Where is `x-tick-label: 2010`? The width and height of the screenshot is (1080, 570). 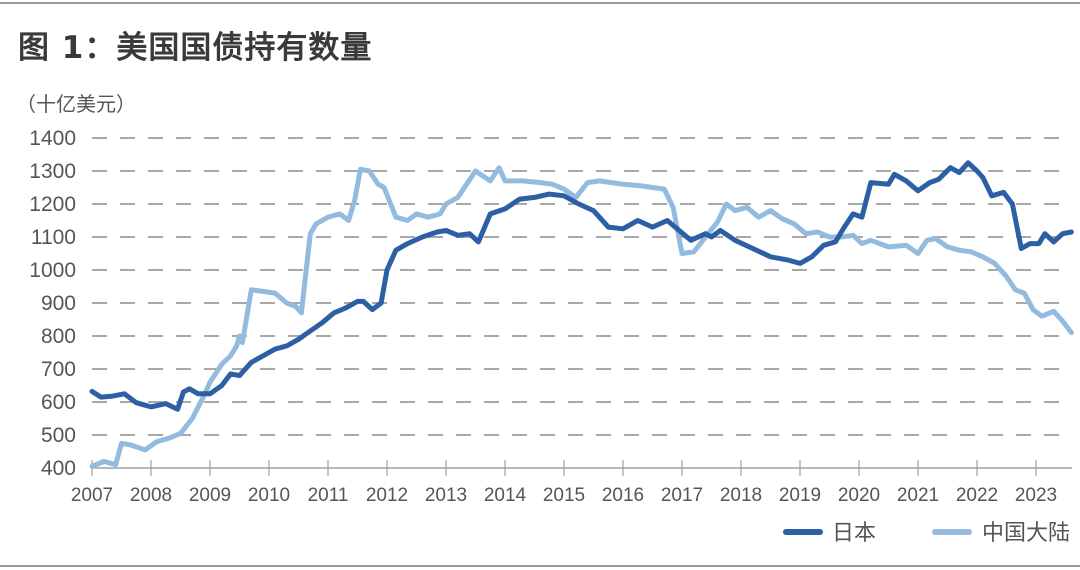 x-tick-label: 2010 is located at coordinates (269, 495).